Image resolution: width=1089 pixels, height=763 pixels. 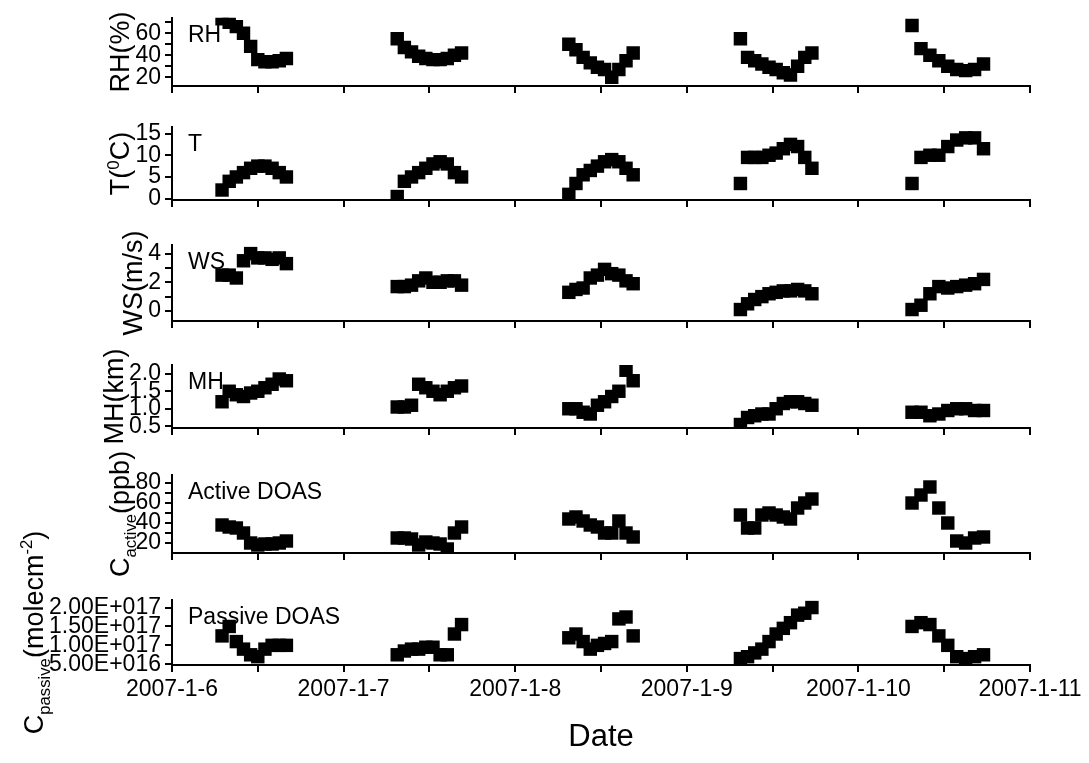 What do you see at coordinates (206, 381) in the screenshot?
I see `annotation: MH` at bounding box center [206, 381].